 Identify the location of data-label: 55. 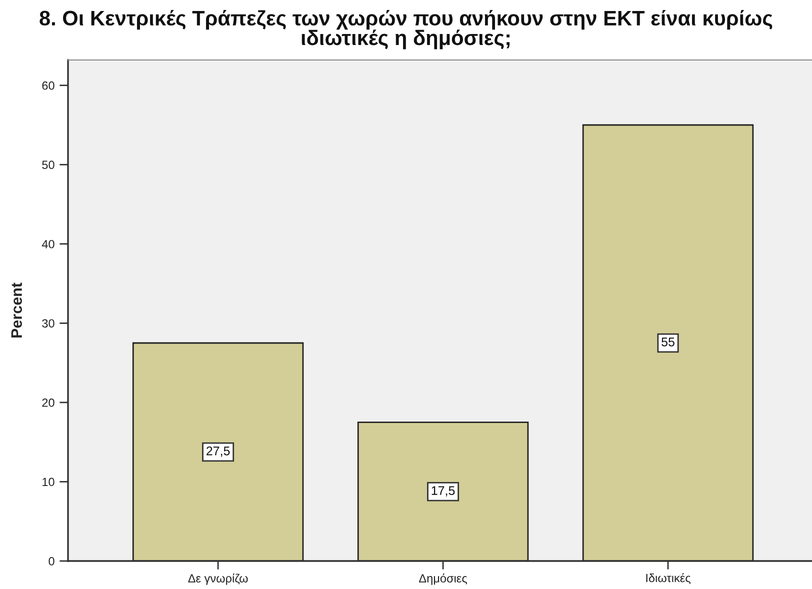
(668, 342).